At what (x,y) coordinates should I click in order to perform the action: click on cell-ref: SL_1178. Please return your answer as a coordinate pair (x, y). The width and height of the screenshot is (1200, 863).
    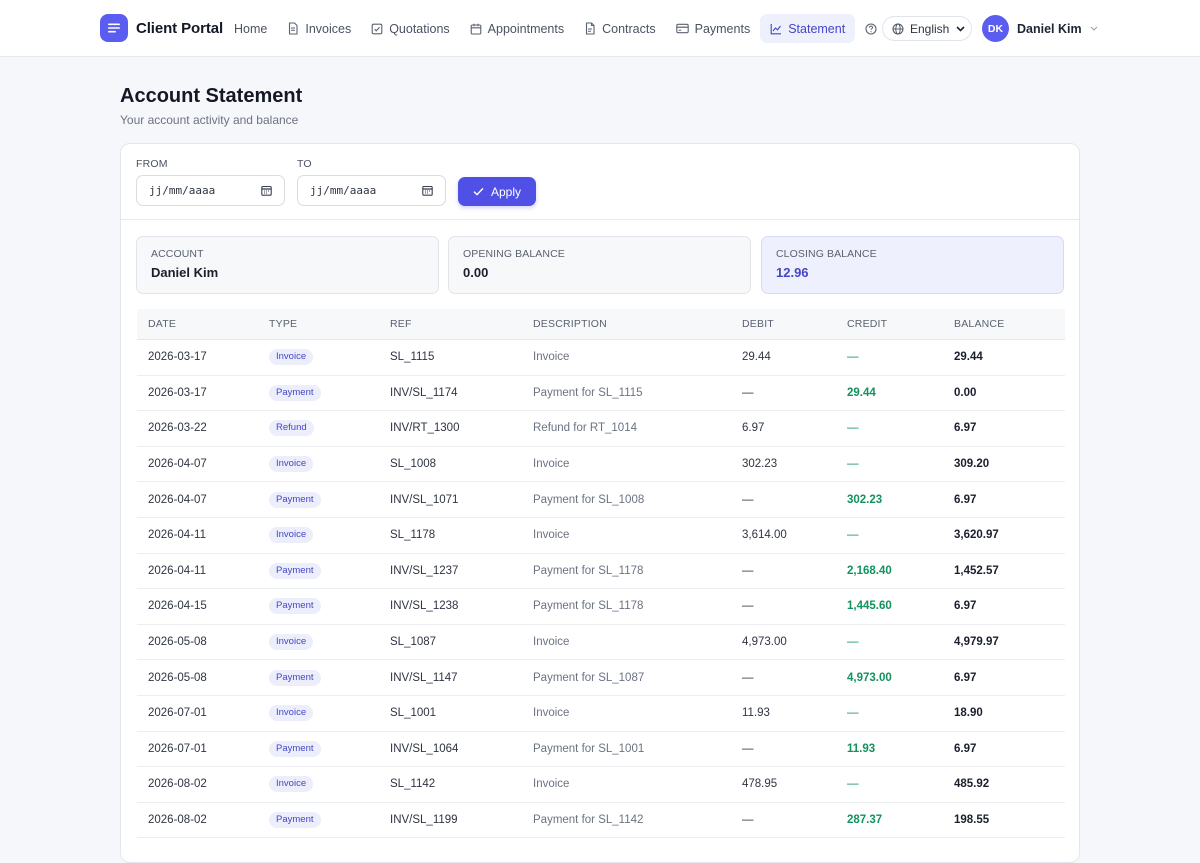
    Looking at the image, I should click on (413, 535).